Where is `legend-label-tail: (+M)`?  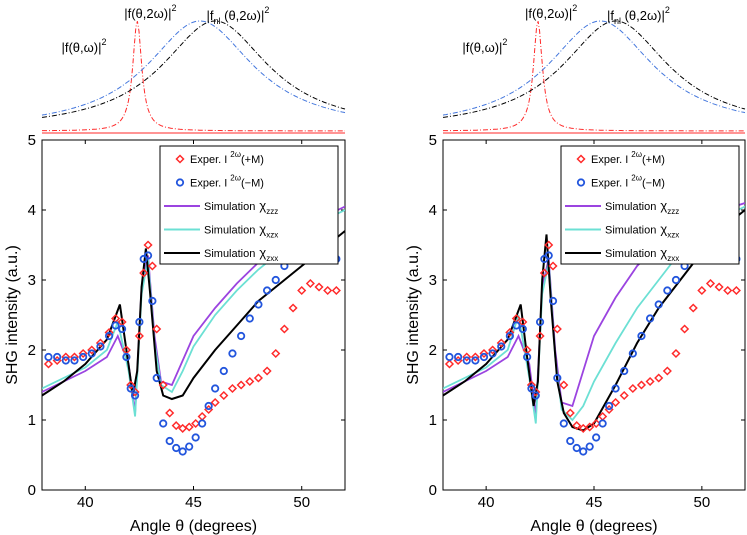
legend-label-tail: (+M) is located at coordinates (653, 160).